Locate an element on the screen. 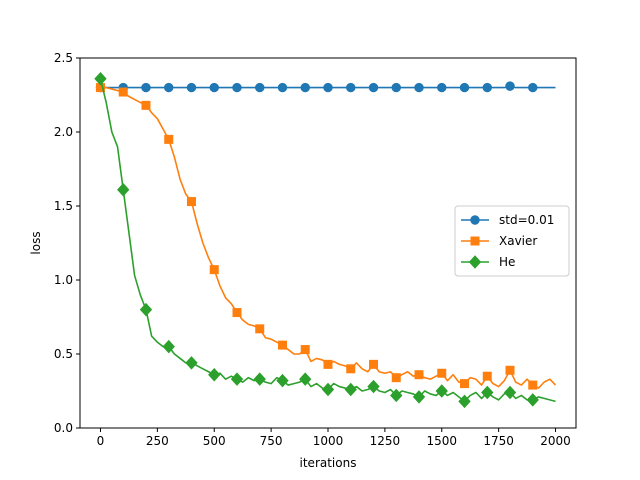 The image size is (640, 480). x-tick-label: 750 is located at coordinates (271, 441).